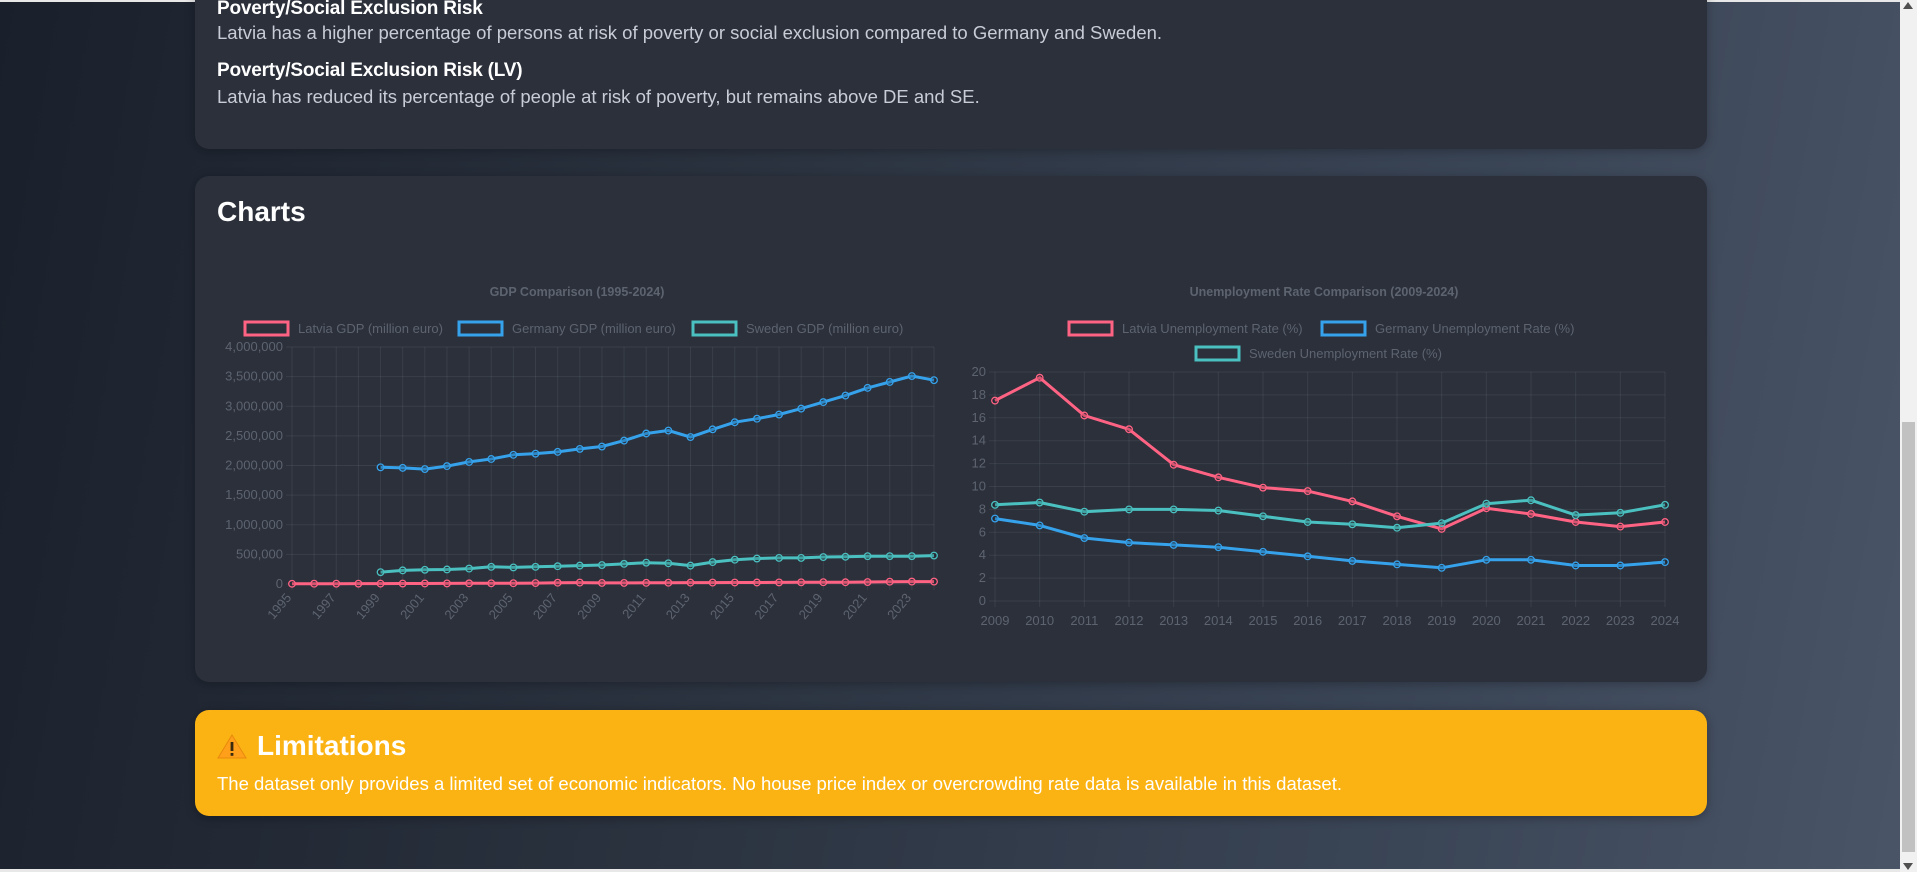  Describe the element at coordinates (979, 417) in the screenshot. I see `y-tick-label: 16` at that location.